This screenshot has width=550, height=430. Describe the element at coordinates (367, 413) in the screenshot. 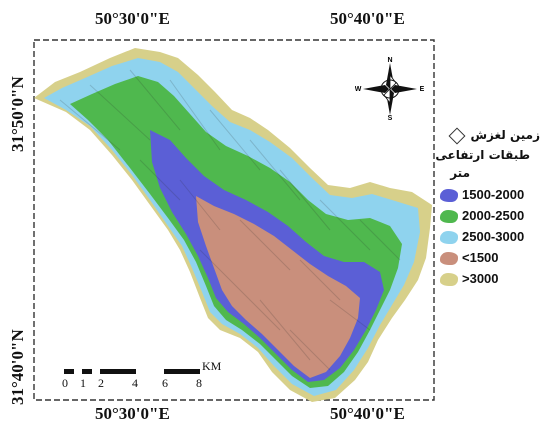

I see `coord-label-bottom-right: 50°40'0"E` at that location.